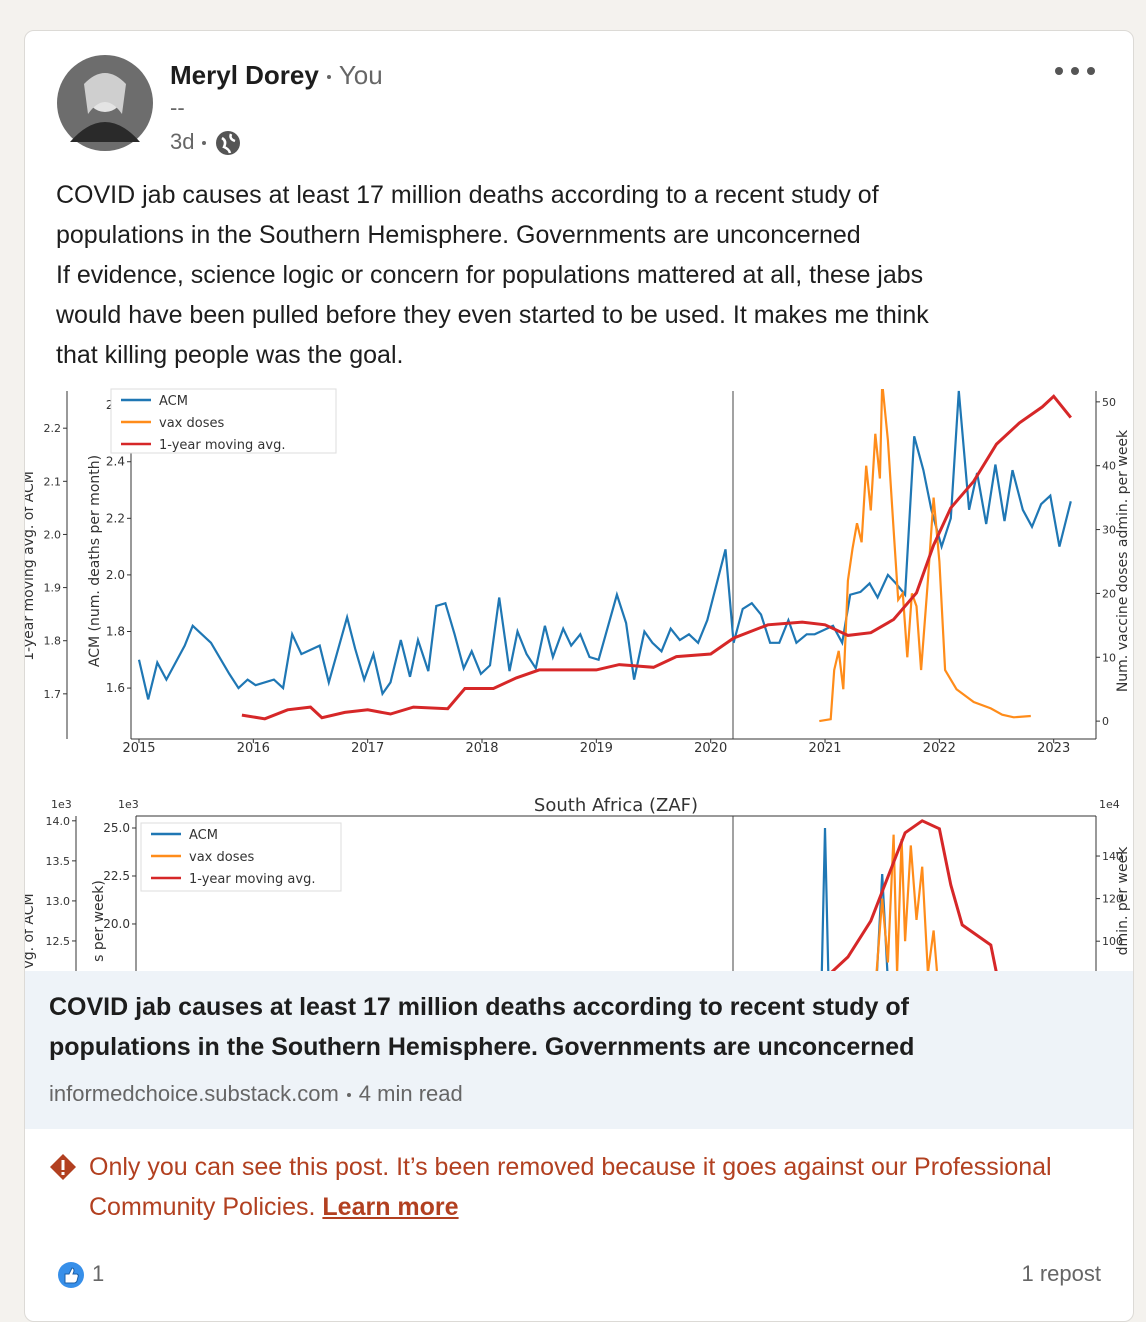  What do you see at coordinates (1109, 593) in the screenshot?
I see `y-tick-label: 20` at bounding box center [1109, 593].